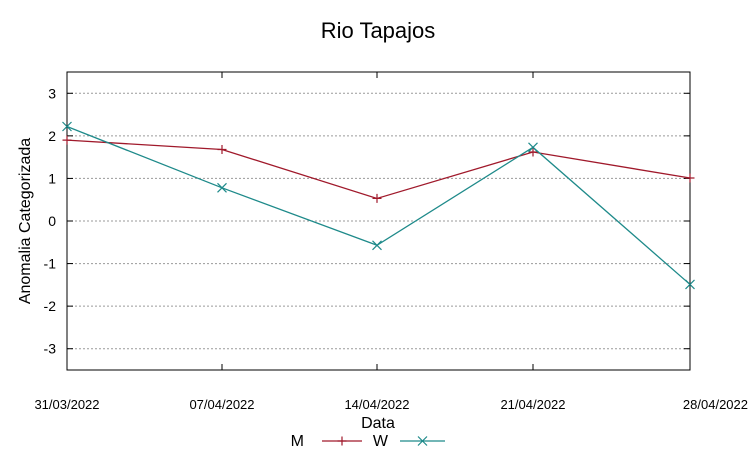 The image size is (753, 459). Describe the element at coordinates (50, 349) in the screenshot. I see `y-tick-label: -3` at that location.